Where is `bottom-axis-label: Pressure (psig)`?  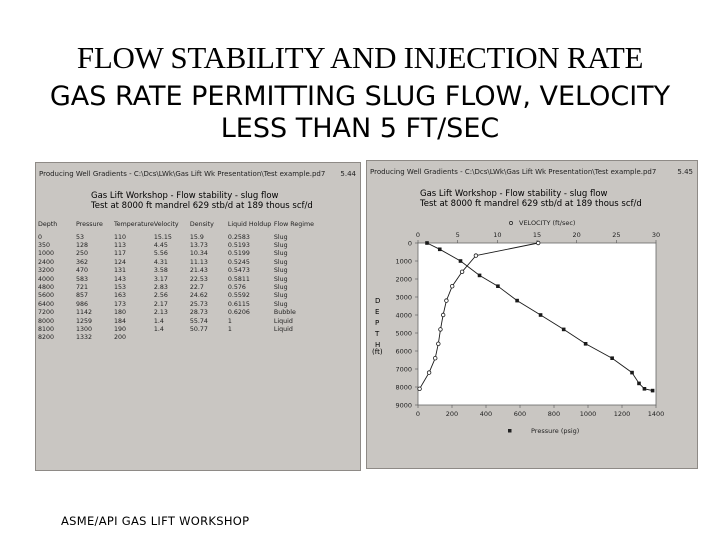
bottom-axis-label: Pressure (psig) is located at coordinates (555, 431).